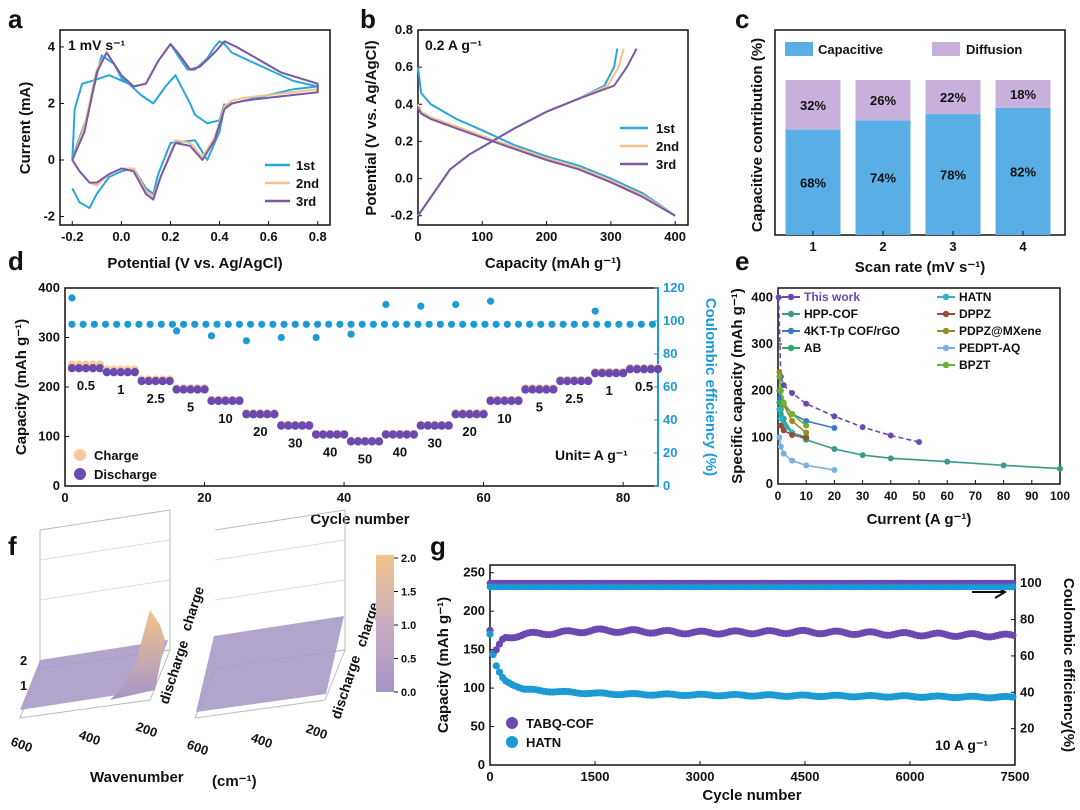 This screenshot has width=1080, height=810. What do you see at coordinates (762, 343) in the screenshot?
I see `panel-e-ytick-label: 300` at bounding box center [762, 343].